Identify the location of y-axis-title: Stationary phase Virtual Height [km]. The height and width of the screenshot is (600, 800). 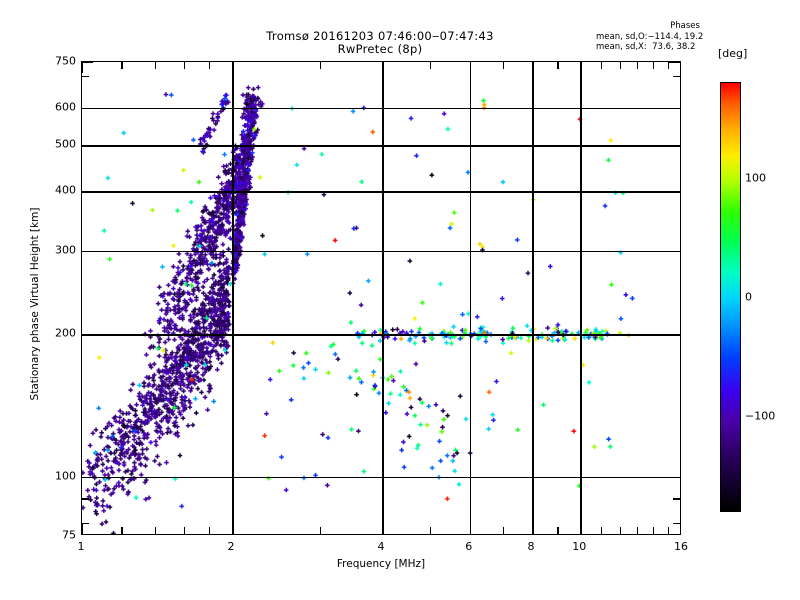
(35, 304).